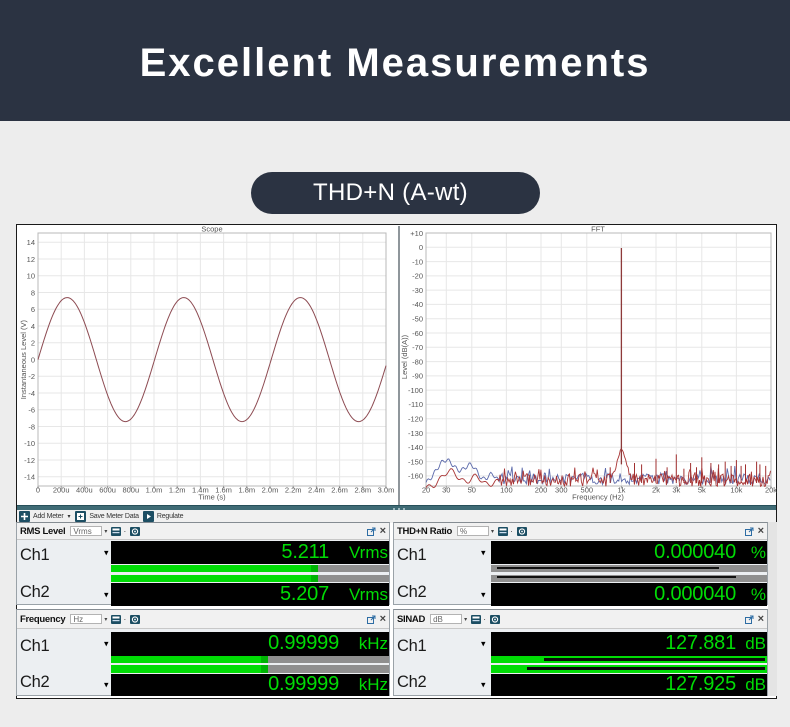  I want to click on svg-text: 12, so click(31, 259).